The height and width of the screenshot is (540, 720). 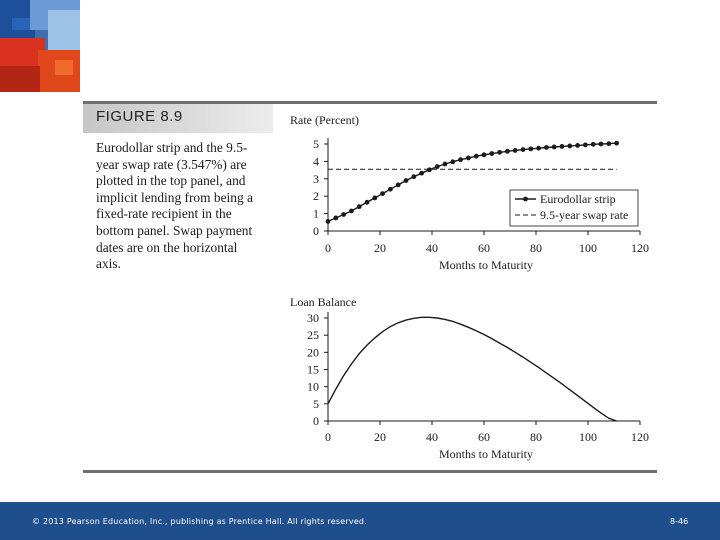 What do you see at coordinates (316, 214) in the screenshot?
I see `y-tick-label: 1` at bounding box center [316, 214].